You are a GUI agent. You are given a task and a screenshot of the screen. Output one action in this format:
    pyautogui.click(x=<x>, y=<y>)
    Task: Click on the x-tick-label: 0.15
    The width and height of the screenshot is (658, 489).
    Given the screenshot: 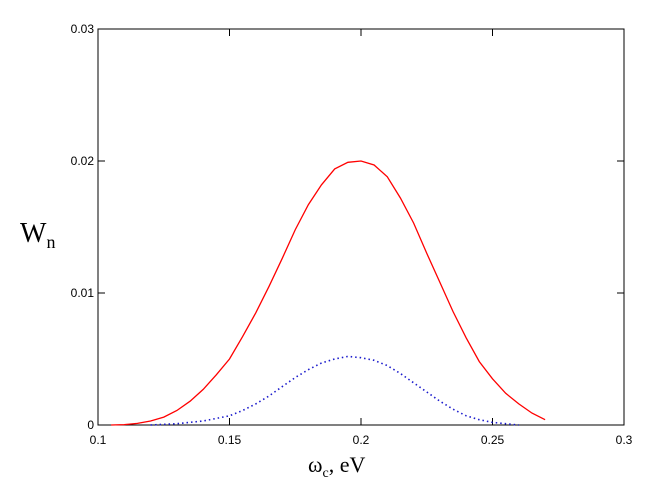 What is the action you would take?
    pyautogui.click(x=230, y=440)
    